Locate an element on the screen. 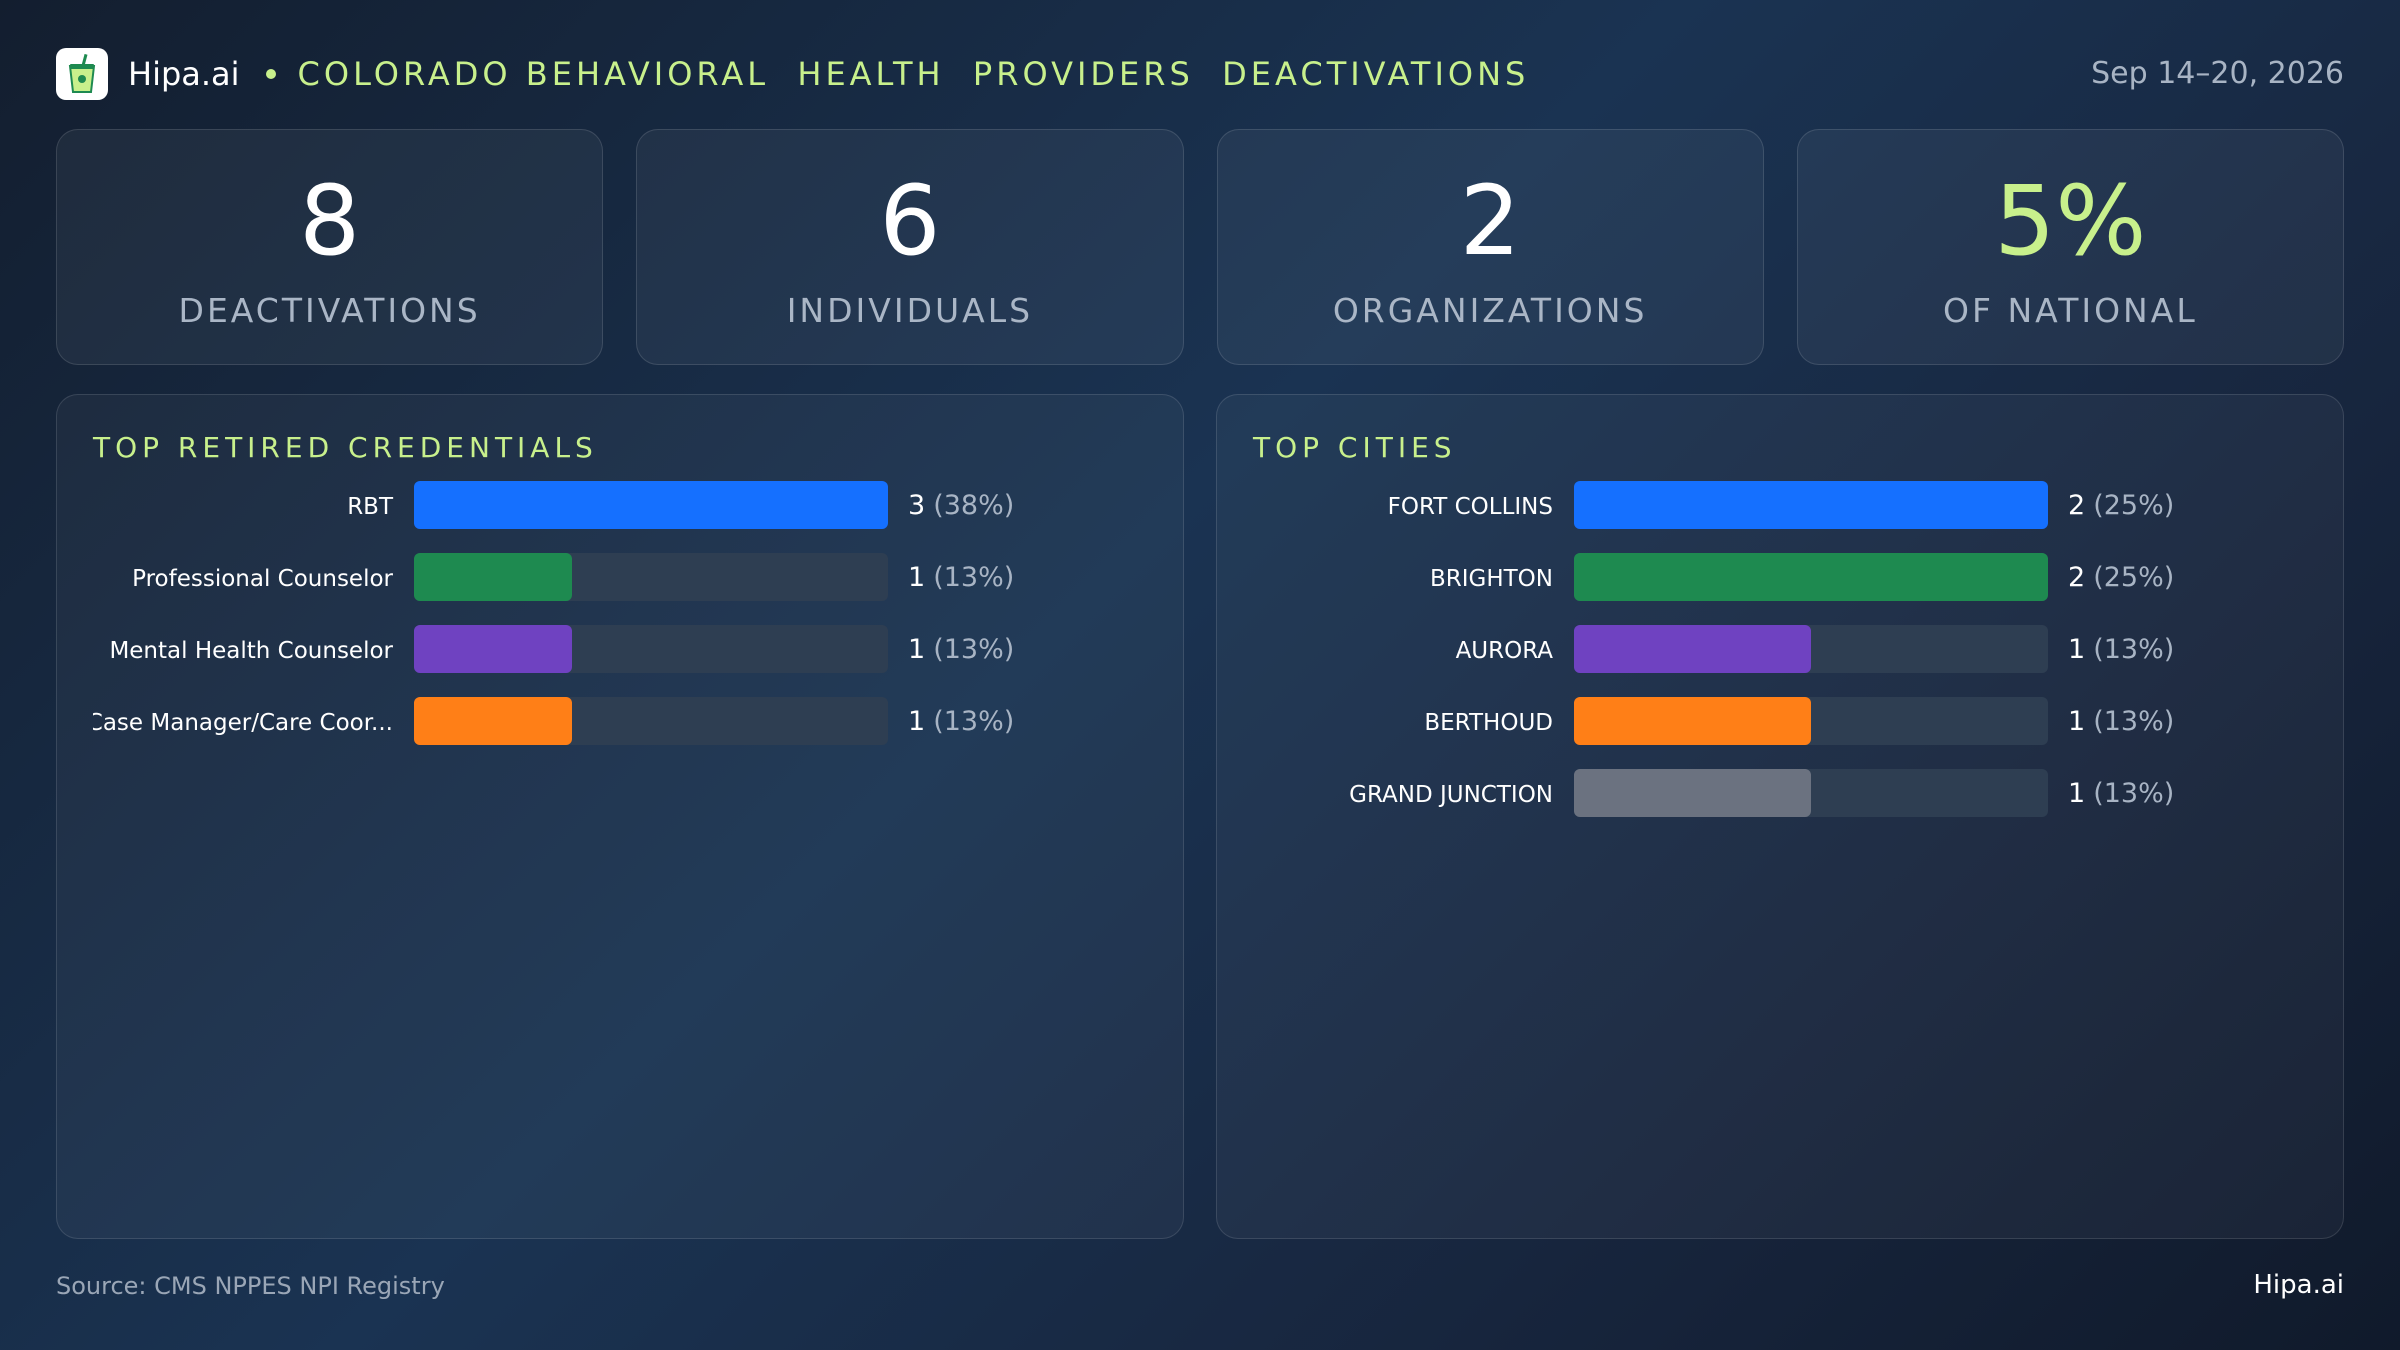 This screenshot has width=2400, height=1350. kpi-card-individuals: 6 INDIVIDUALS is located at coordinates (910, 247).